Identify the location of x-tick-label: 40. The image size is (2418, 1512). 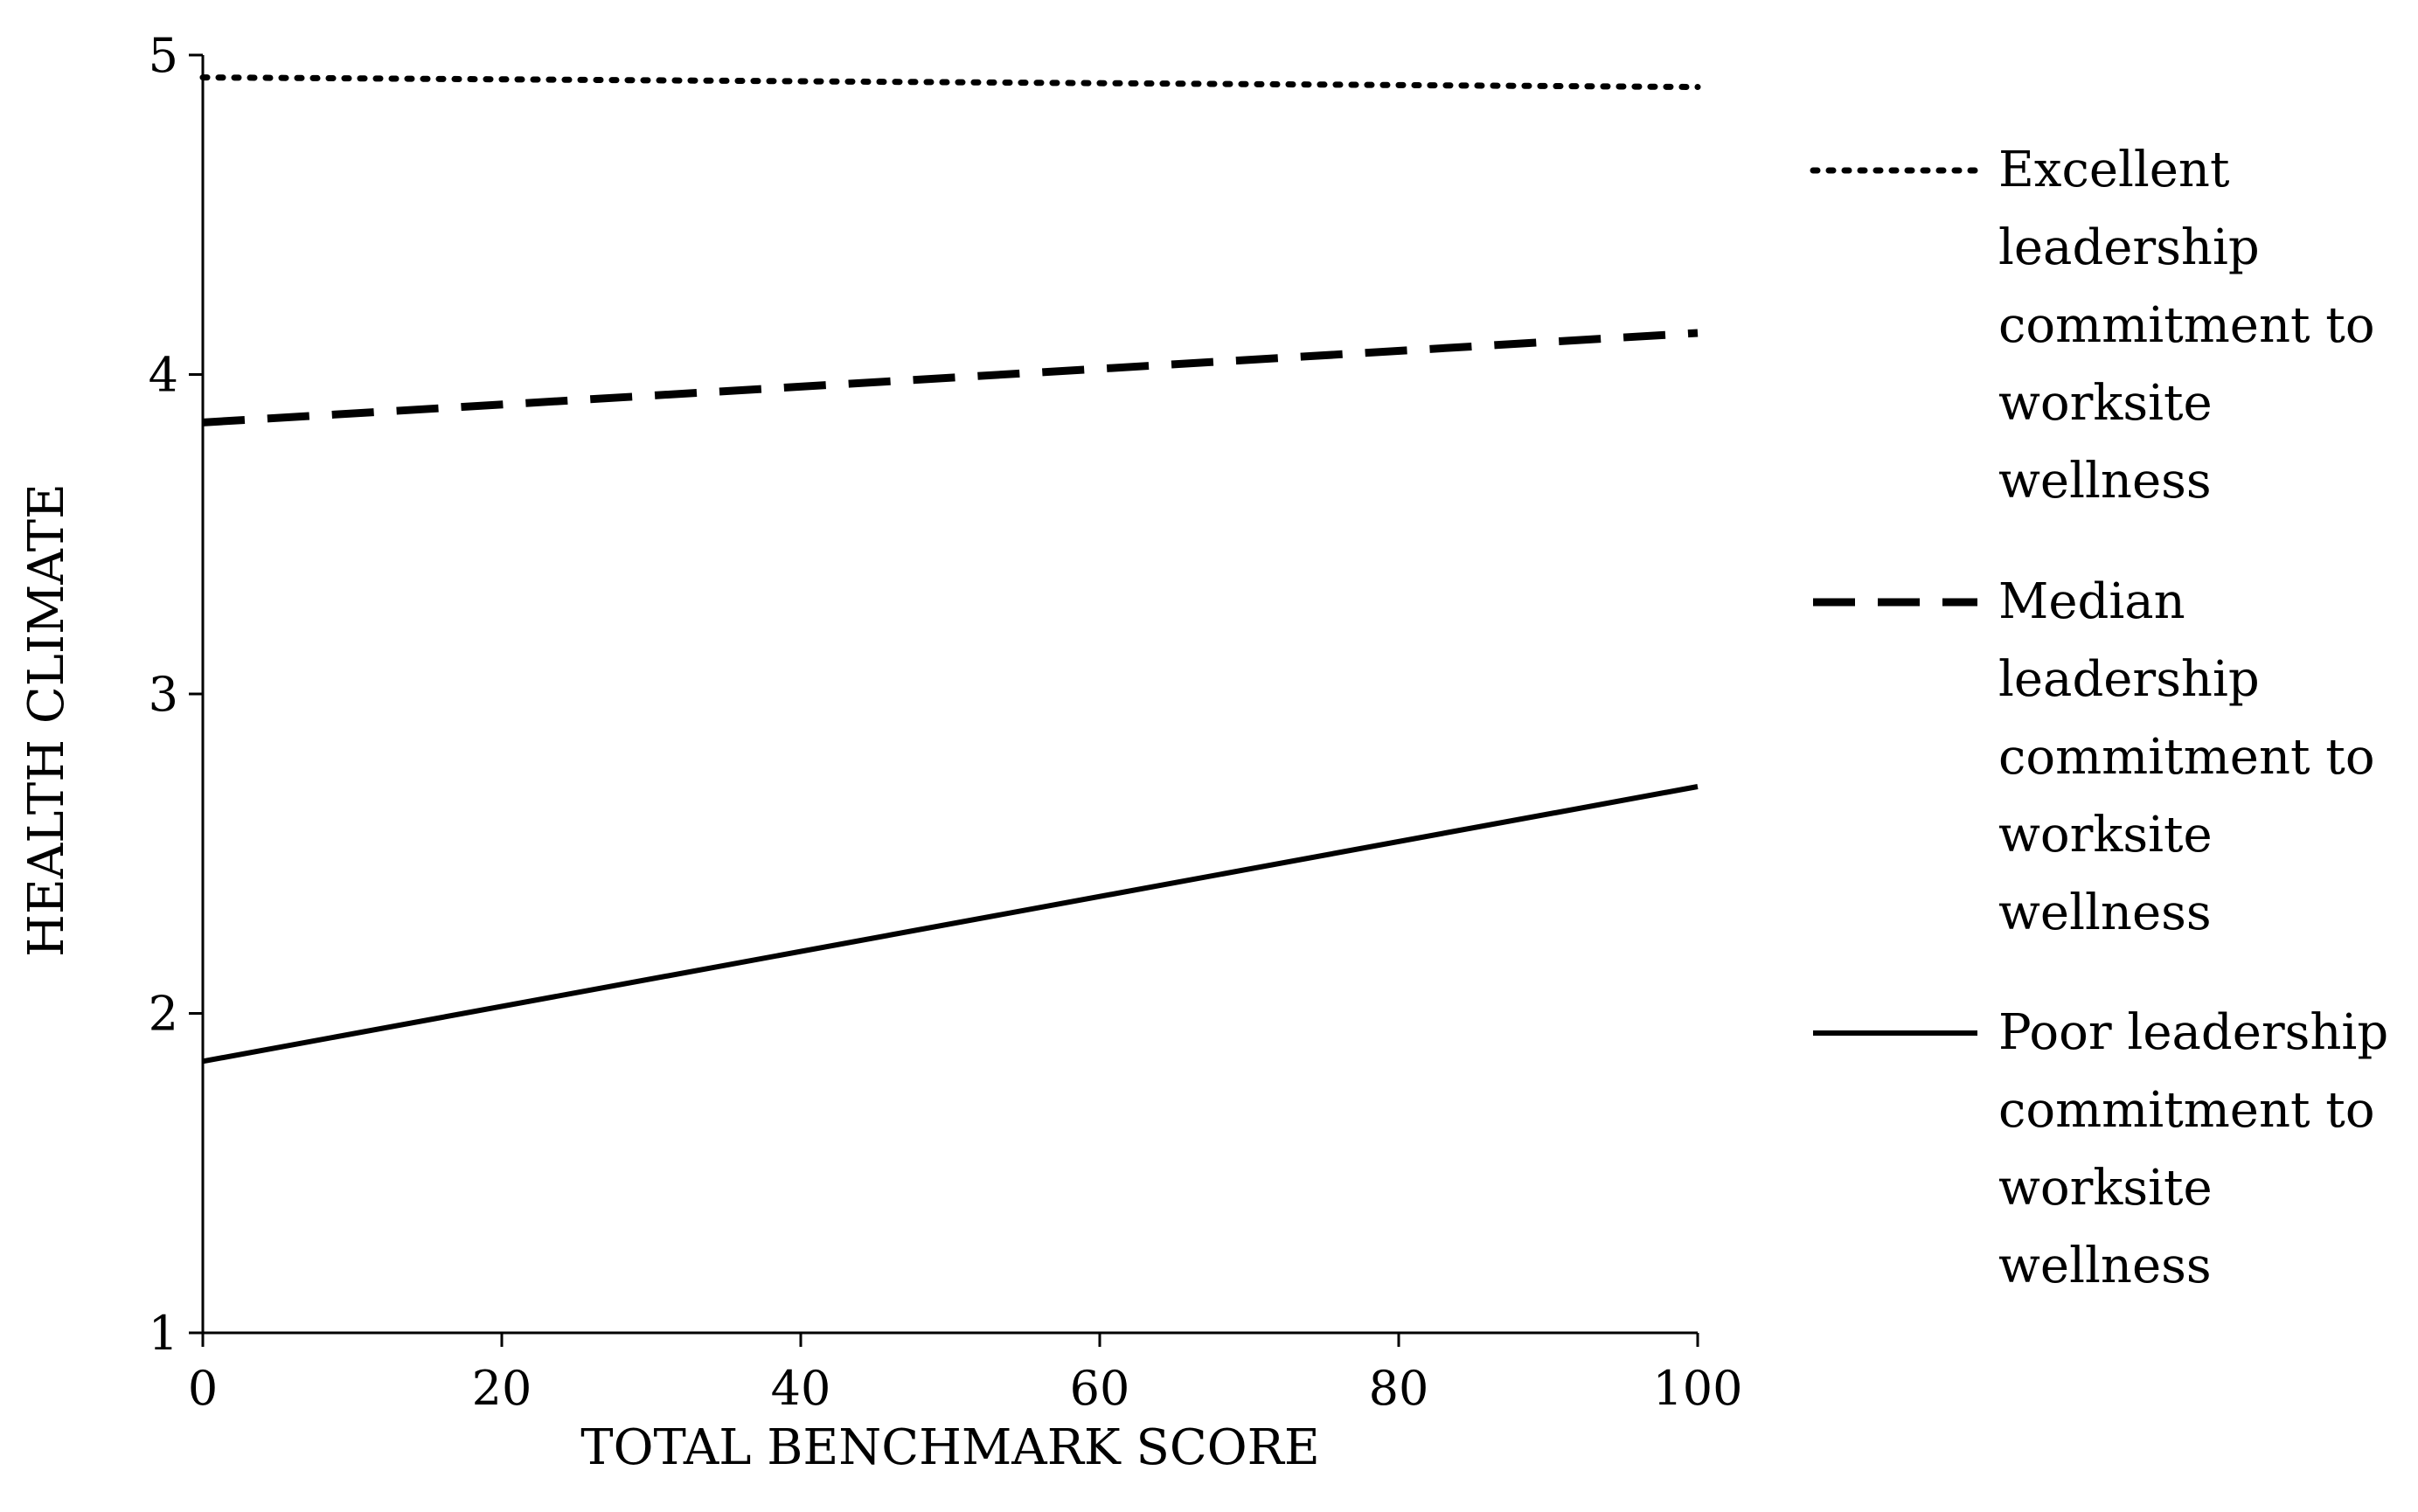
(801, 1388).